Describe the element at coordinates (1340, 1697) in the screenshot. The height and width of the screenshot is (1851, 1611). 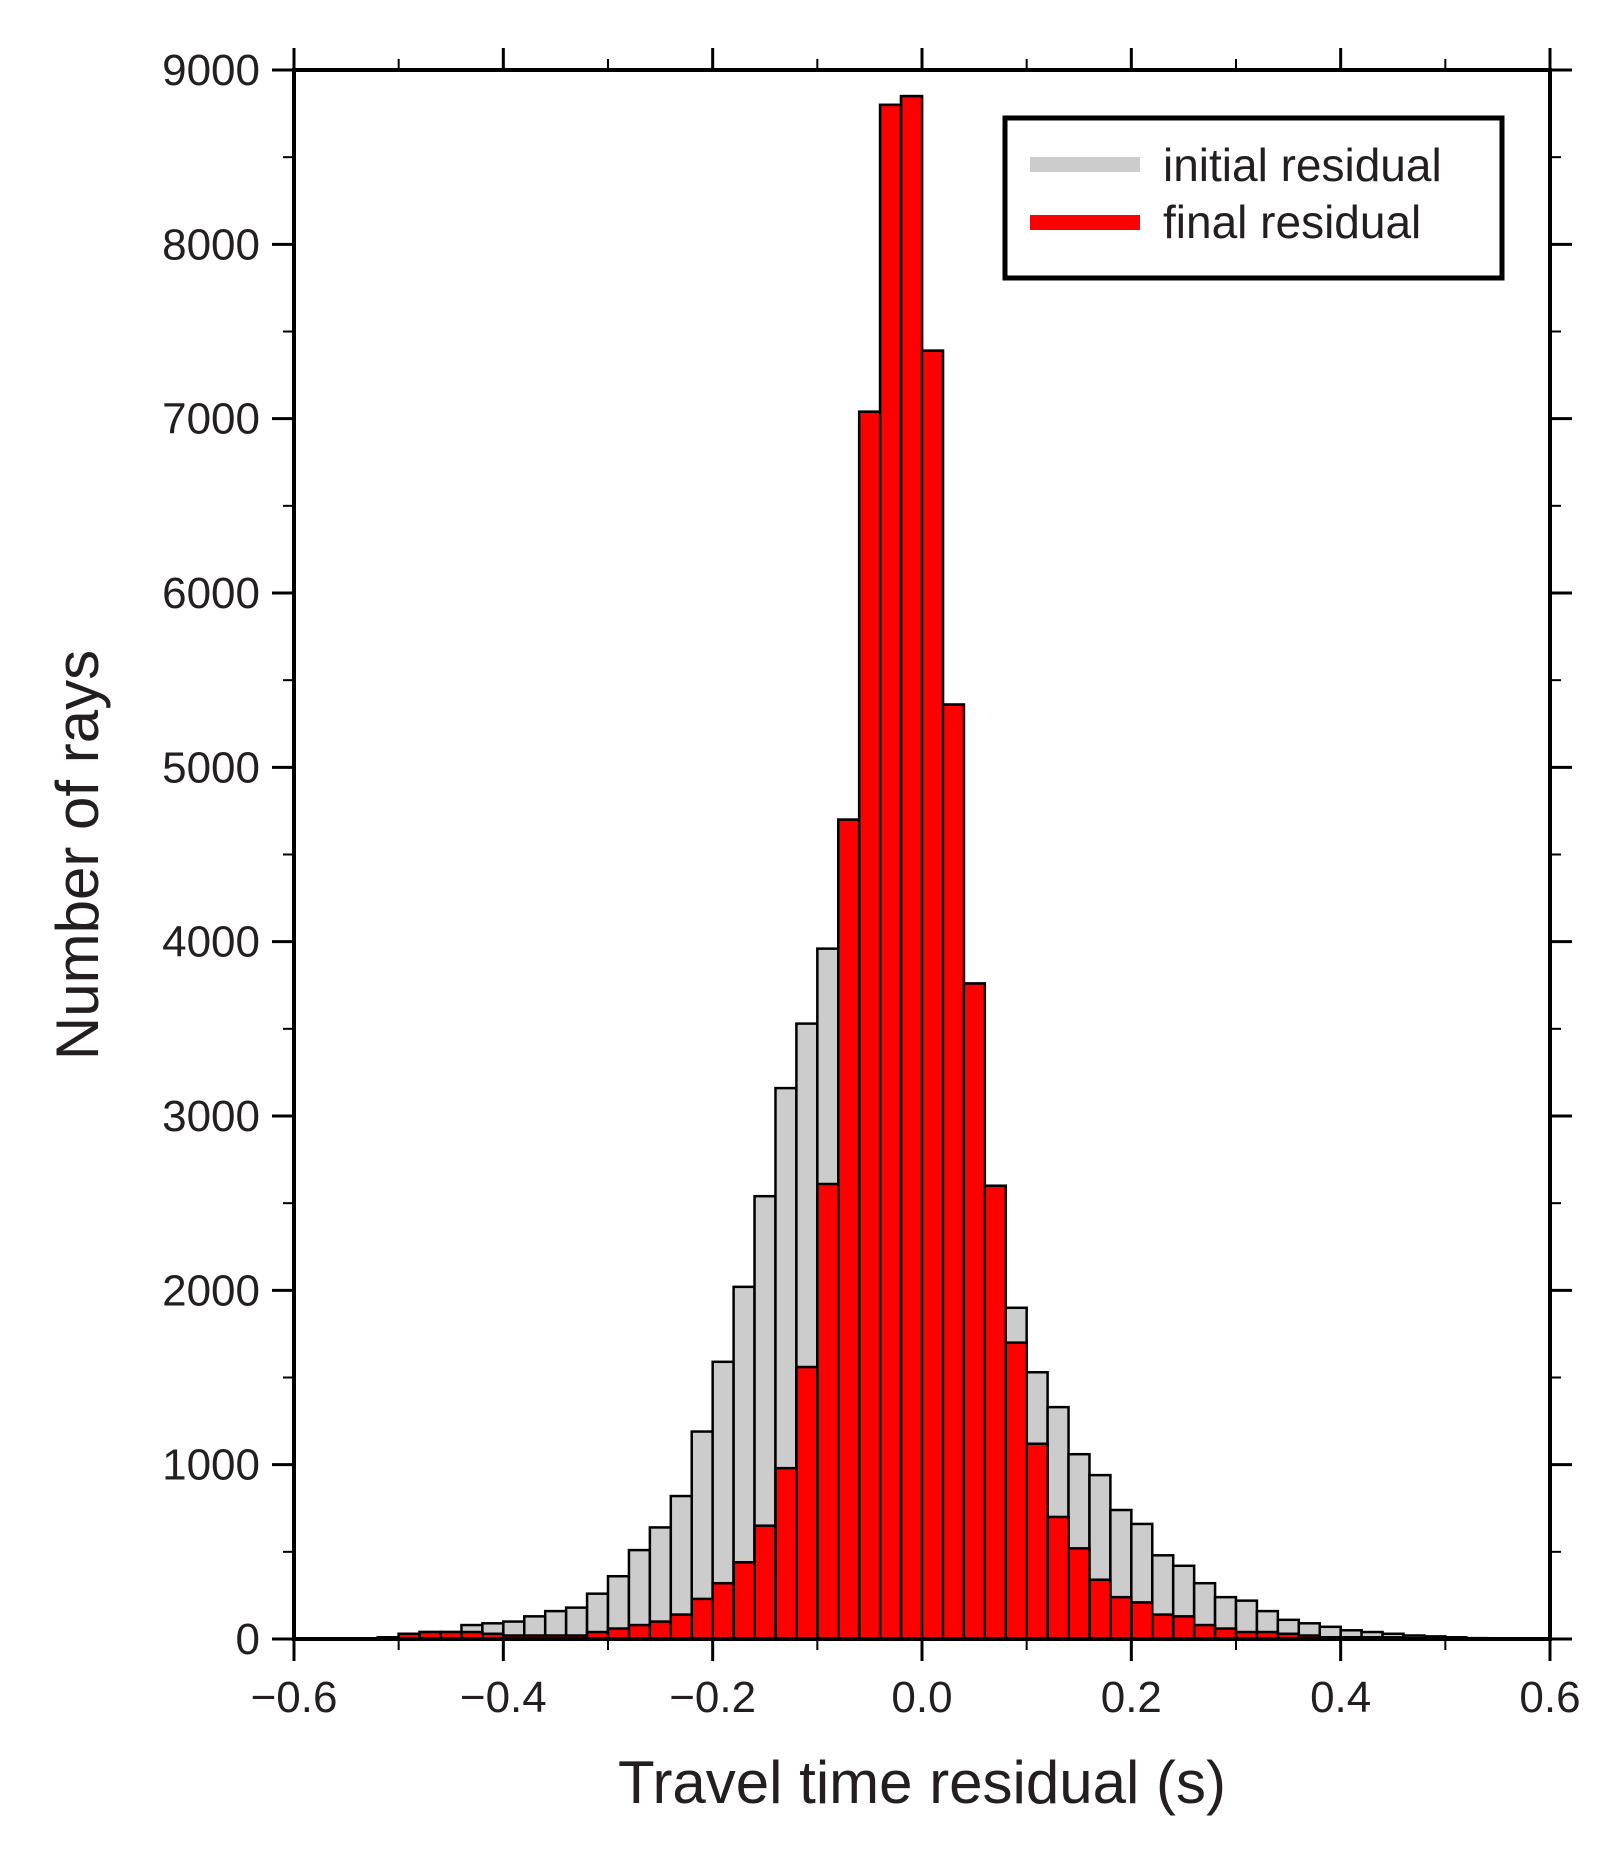
I see `x-tick-label: 0.4` at that location.